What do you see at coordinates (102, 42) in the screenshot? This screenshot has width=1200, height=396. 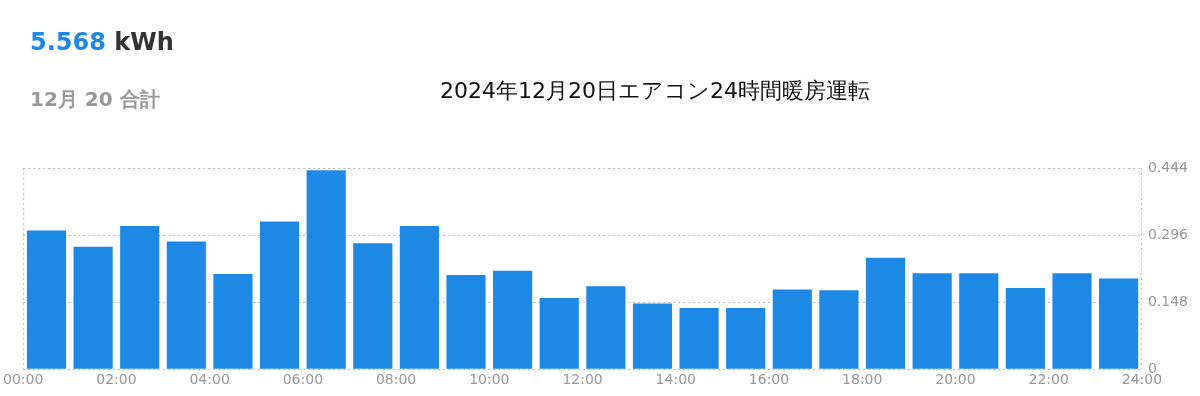 I see `text: 5.568 kWh` at bounding box center [102, 42].